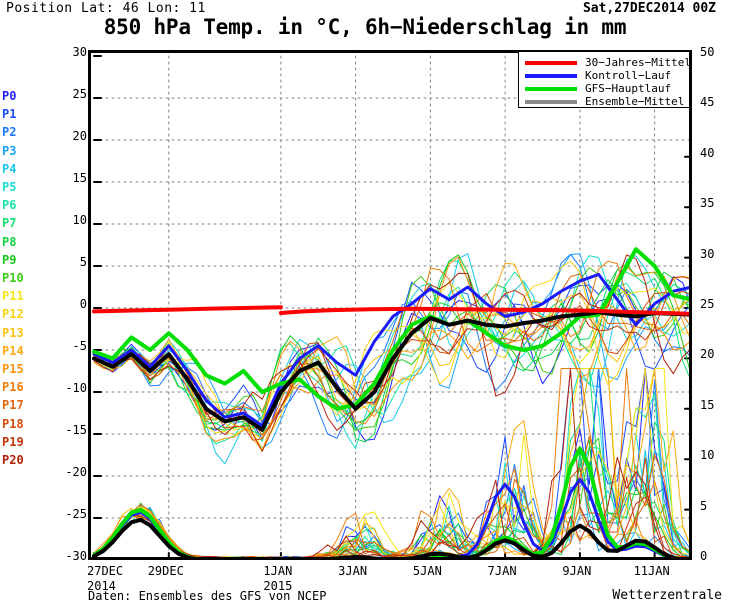  What do you see at coordinates (13, 278) in the screenshot?
I see `member-label-p10: P10` at bounding box center [13, 278].